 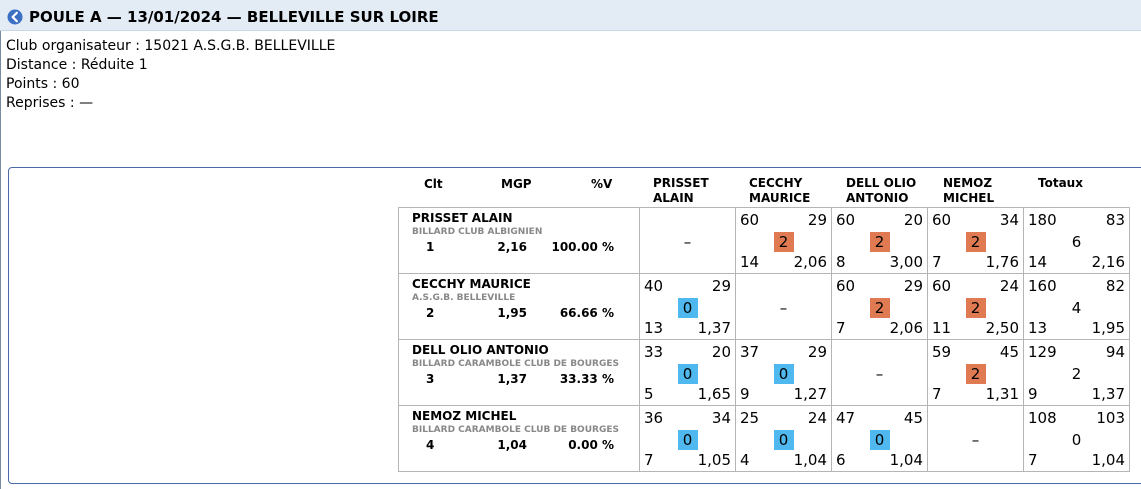 What do you see at coordinates (1110, 418) in the screenshot?
I see `total-opponent-points: 103` at bounding box center [1110, 418].